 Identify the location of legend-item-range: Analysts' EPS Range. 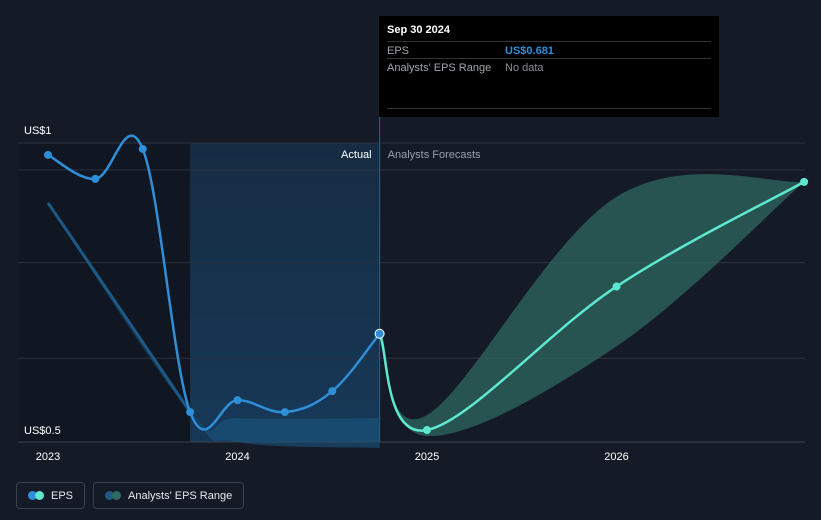
(169, 495).